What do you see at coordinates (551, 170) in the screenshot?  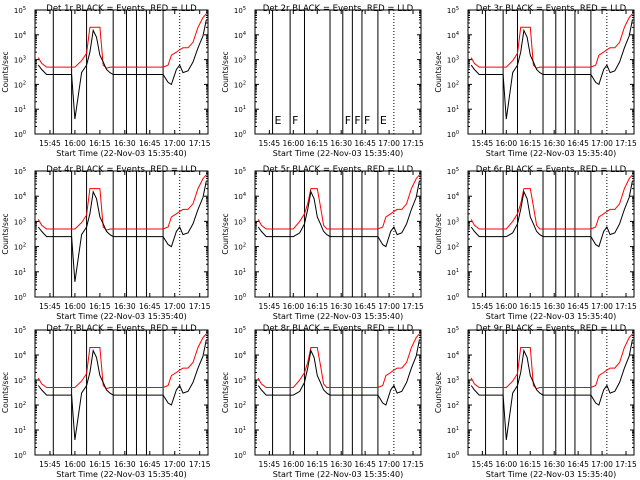 I see `chart-title: Det 6r BLACK = Events, RED = LLD` at bounding box center [551, 170].